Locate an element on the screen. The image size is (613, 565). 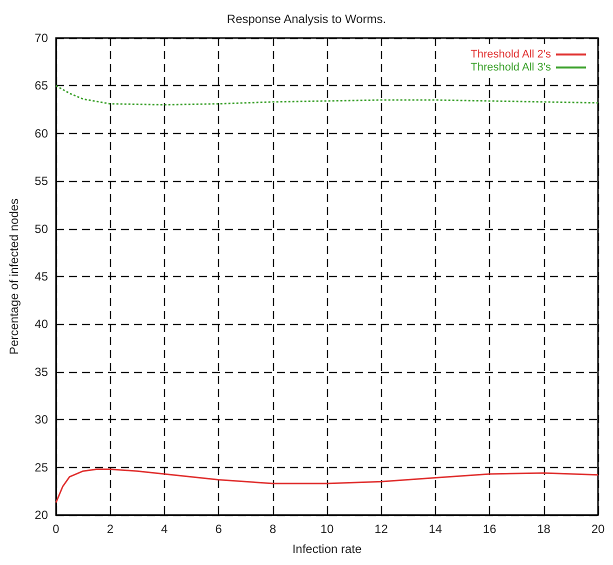
y-tick-label: 65 is located at coordinates (41, 85).